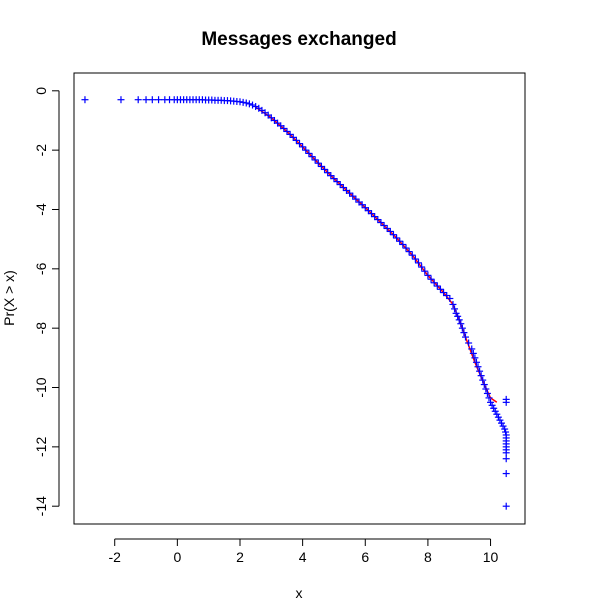 The image size is (600, 605). What do you see at coordinates (114, 557) in the screenshot?
I see `x-tick-label: -2` at bounding box center [114, 557].